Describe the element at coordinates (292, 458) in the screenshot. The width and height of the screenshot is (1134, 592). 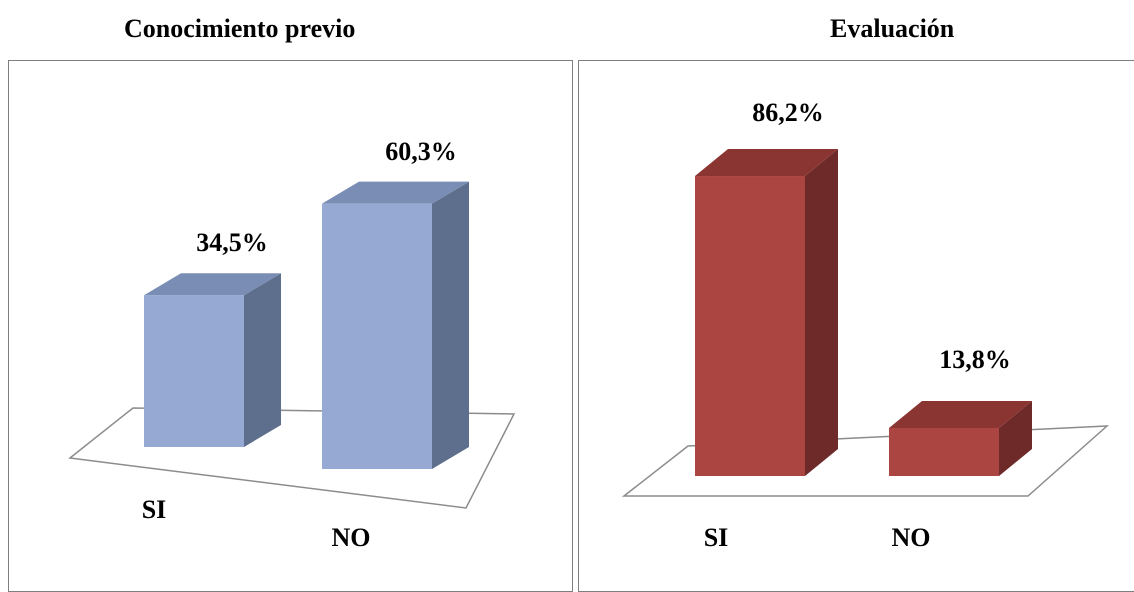
I see `chart-floor-left` at that location.